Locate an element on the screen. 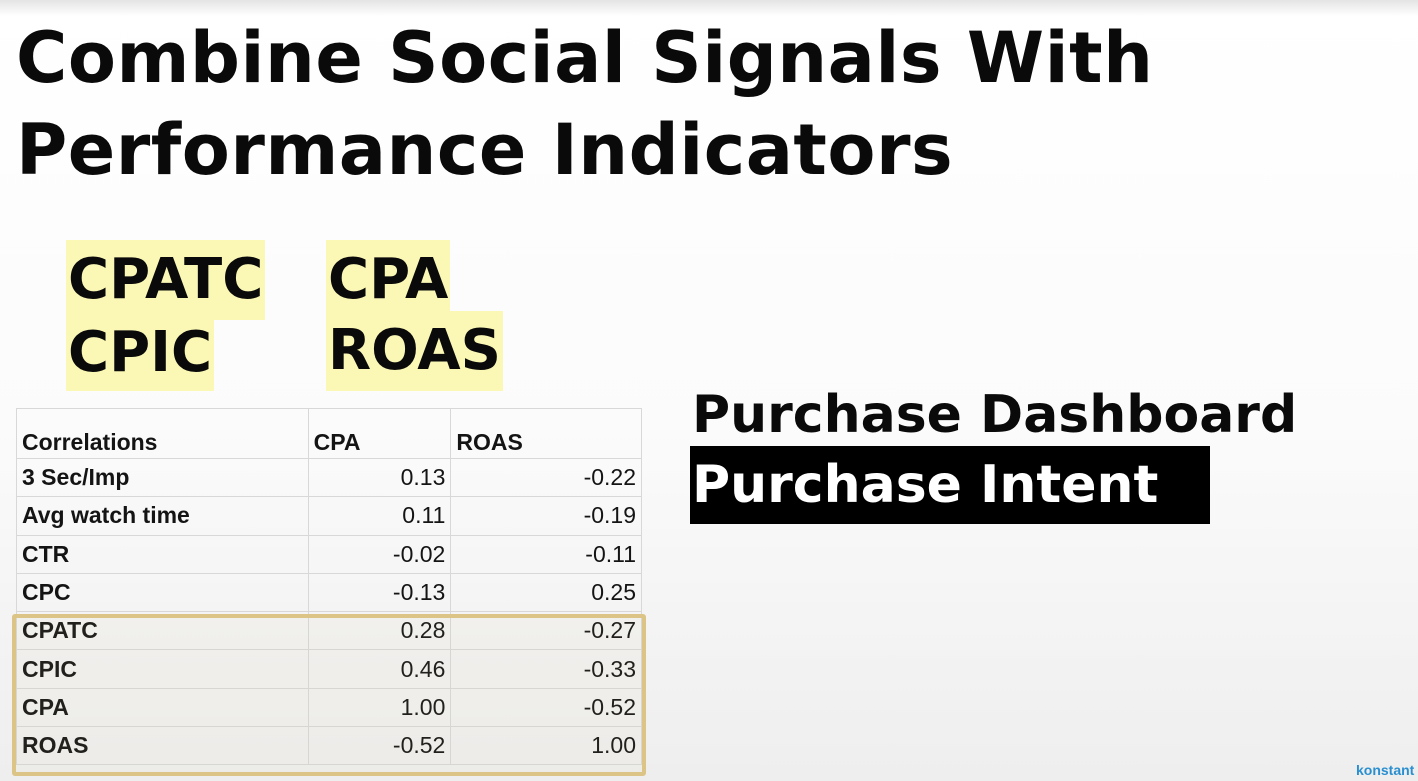  row-cpa-value: 1.00 is located at coordinates (379, 707).